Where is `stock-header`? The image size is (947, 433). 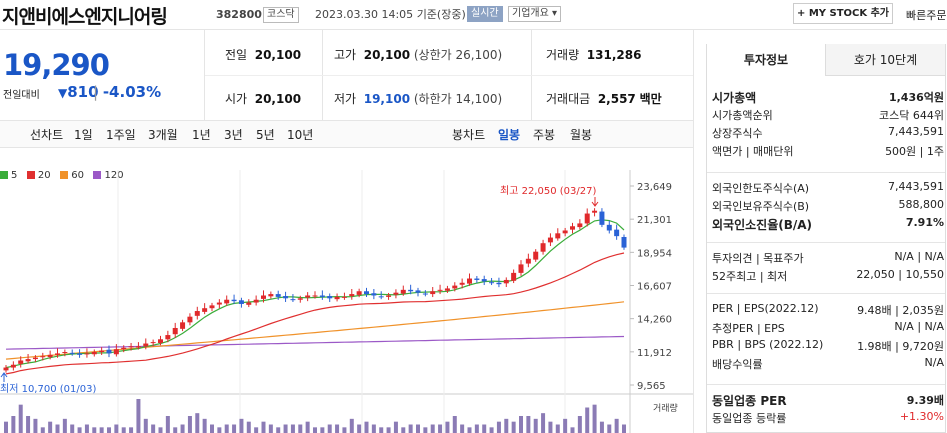 stock-header is located at coordinates (473, 15).